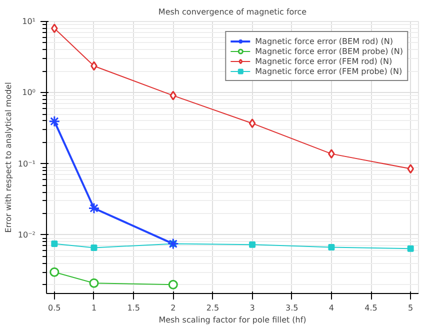 This screenshot has height=327, width=426. I want to click on legend-label: Magnetic force error (BEM probe) (N), so click(329, 51).